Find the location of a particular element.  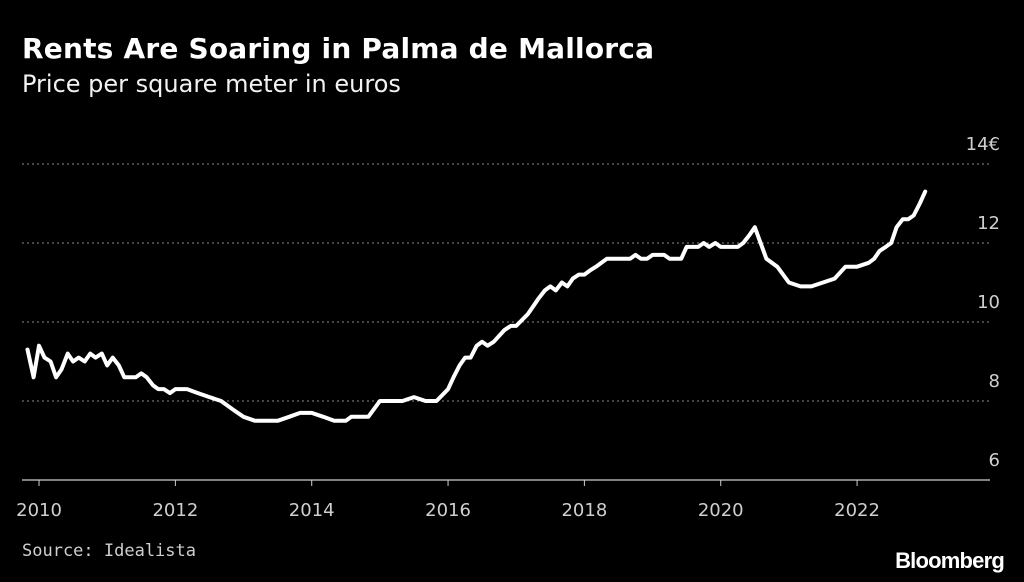

x-tick-label: 2016 is located at coordinates (448, 510).